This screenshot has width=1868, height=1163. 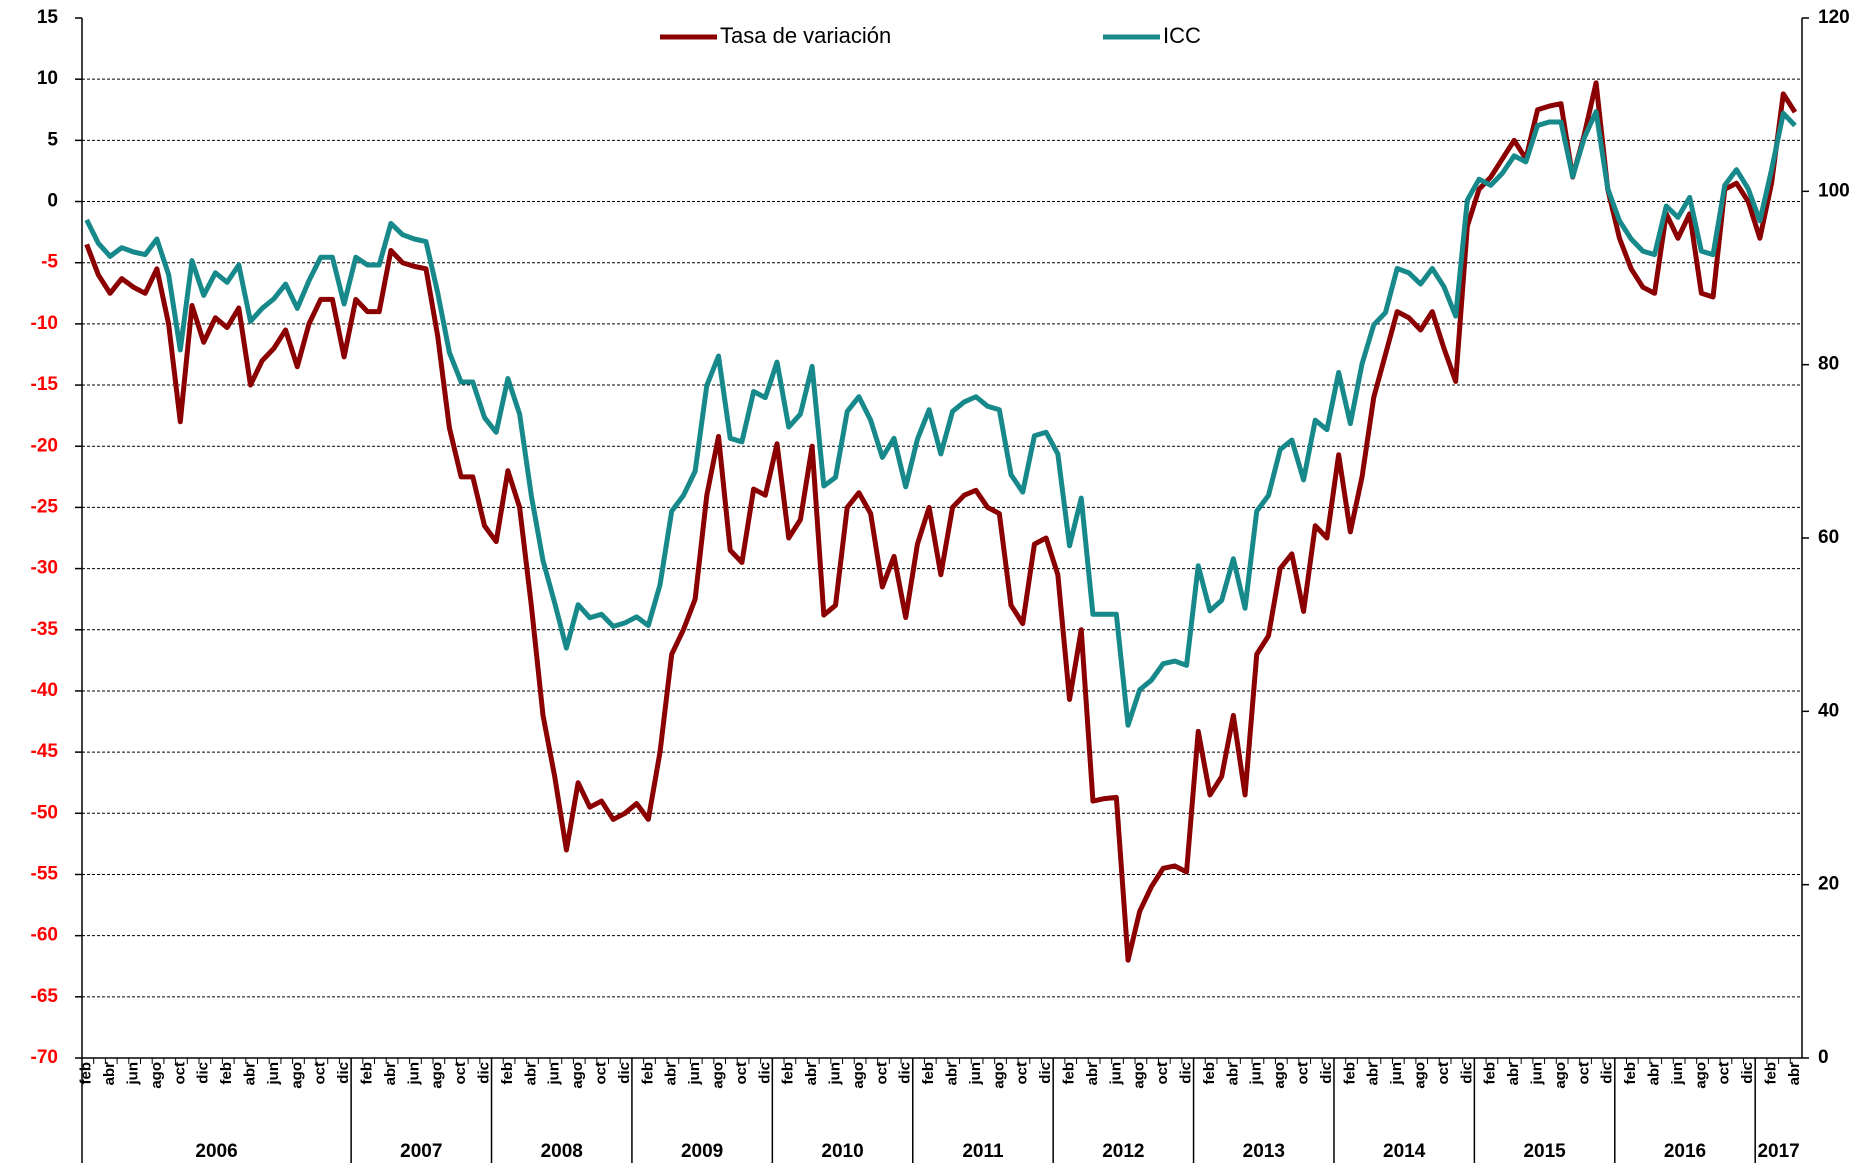 What do you see at coordinates (1828, 364) in the screenshot?
I see `y2-tick-label: 80` at bounding box center [1828, 364].